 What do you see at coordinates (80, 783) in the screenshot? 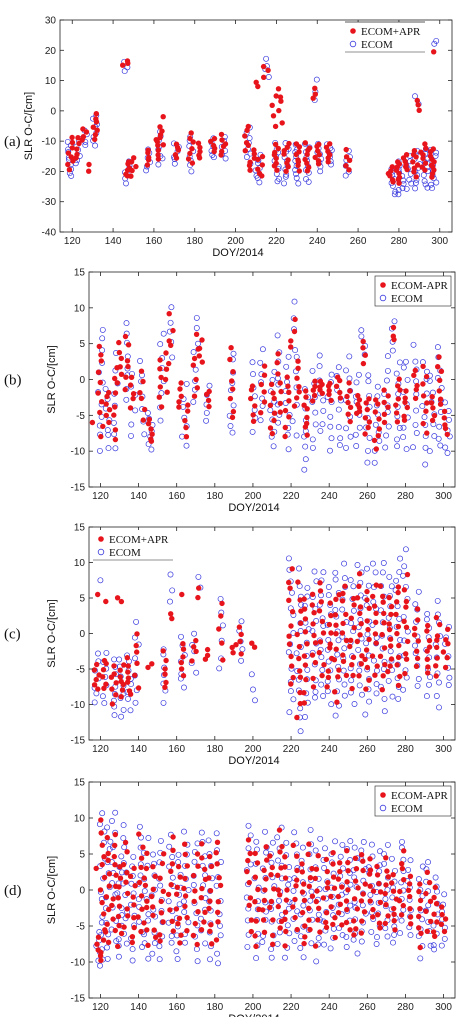
I see `y-tick-label: 15` at bounding box center [80, 783].